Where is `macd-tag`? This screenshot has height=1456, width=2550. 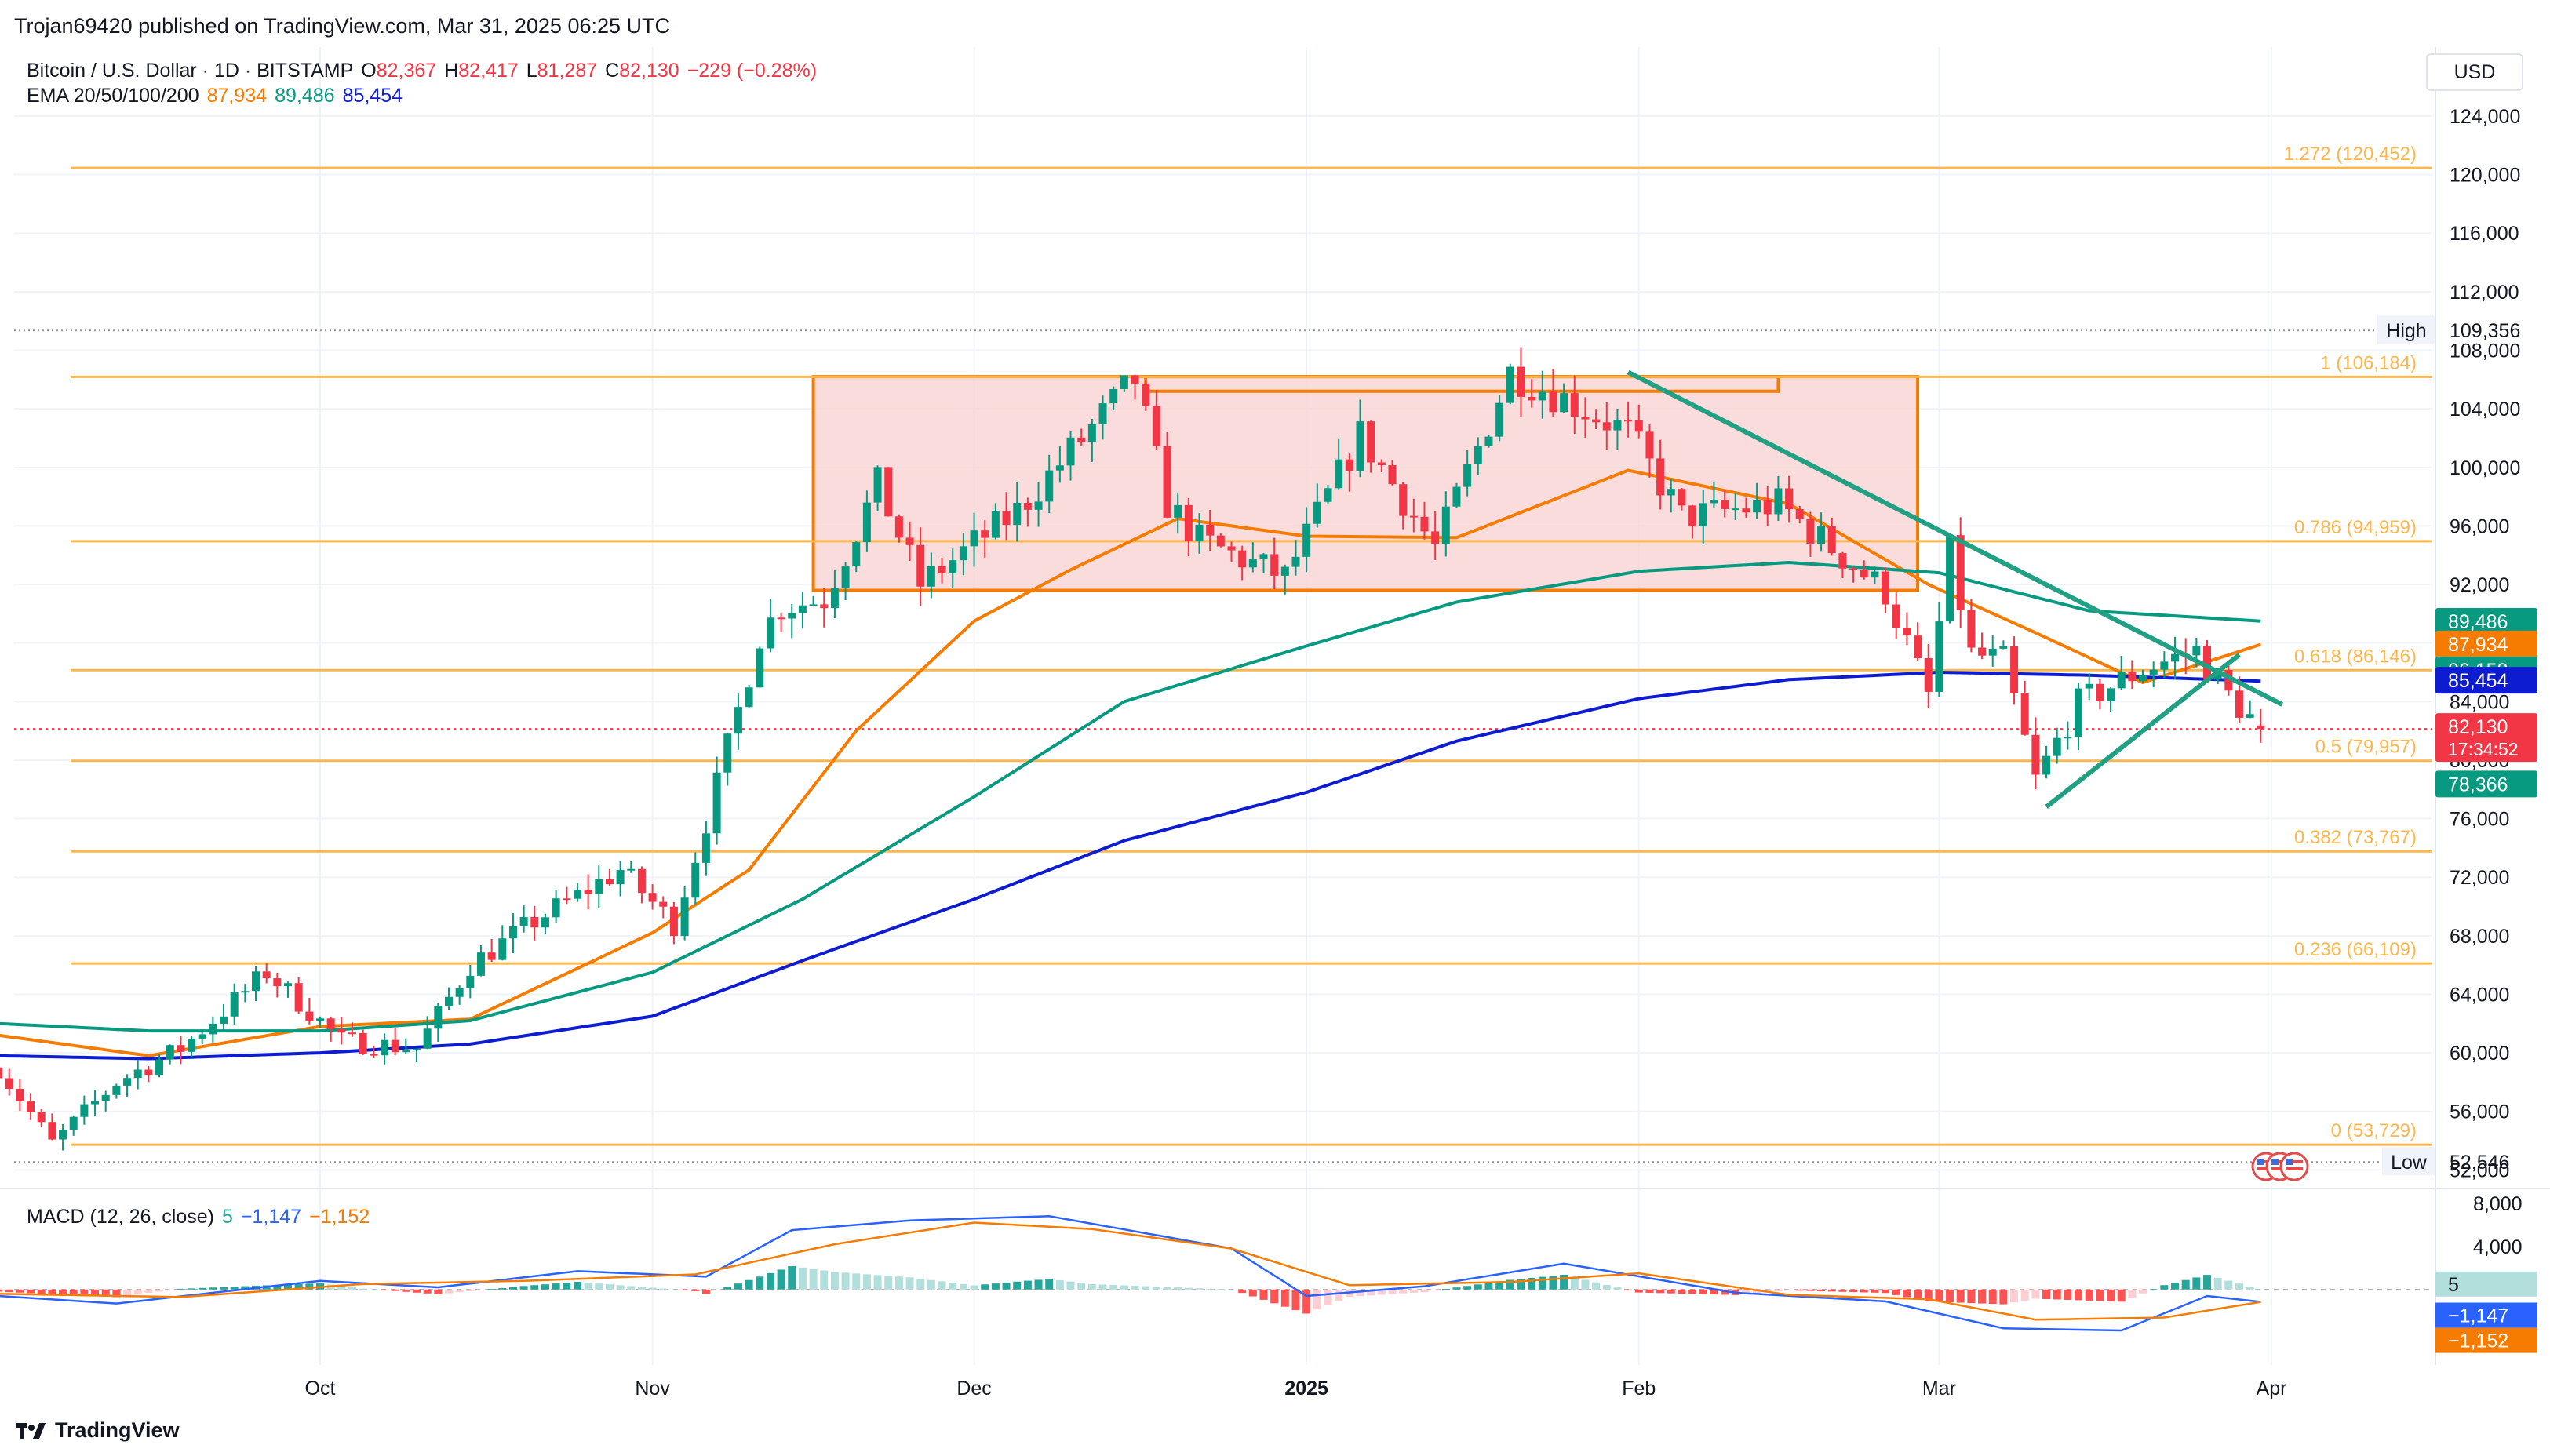
macd-tag is located at coordinates (2486, 1315).